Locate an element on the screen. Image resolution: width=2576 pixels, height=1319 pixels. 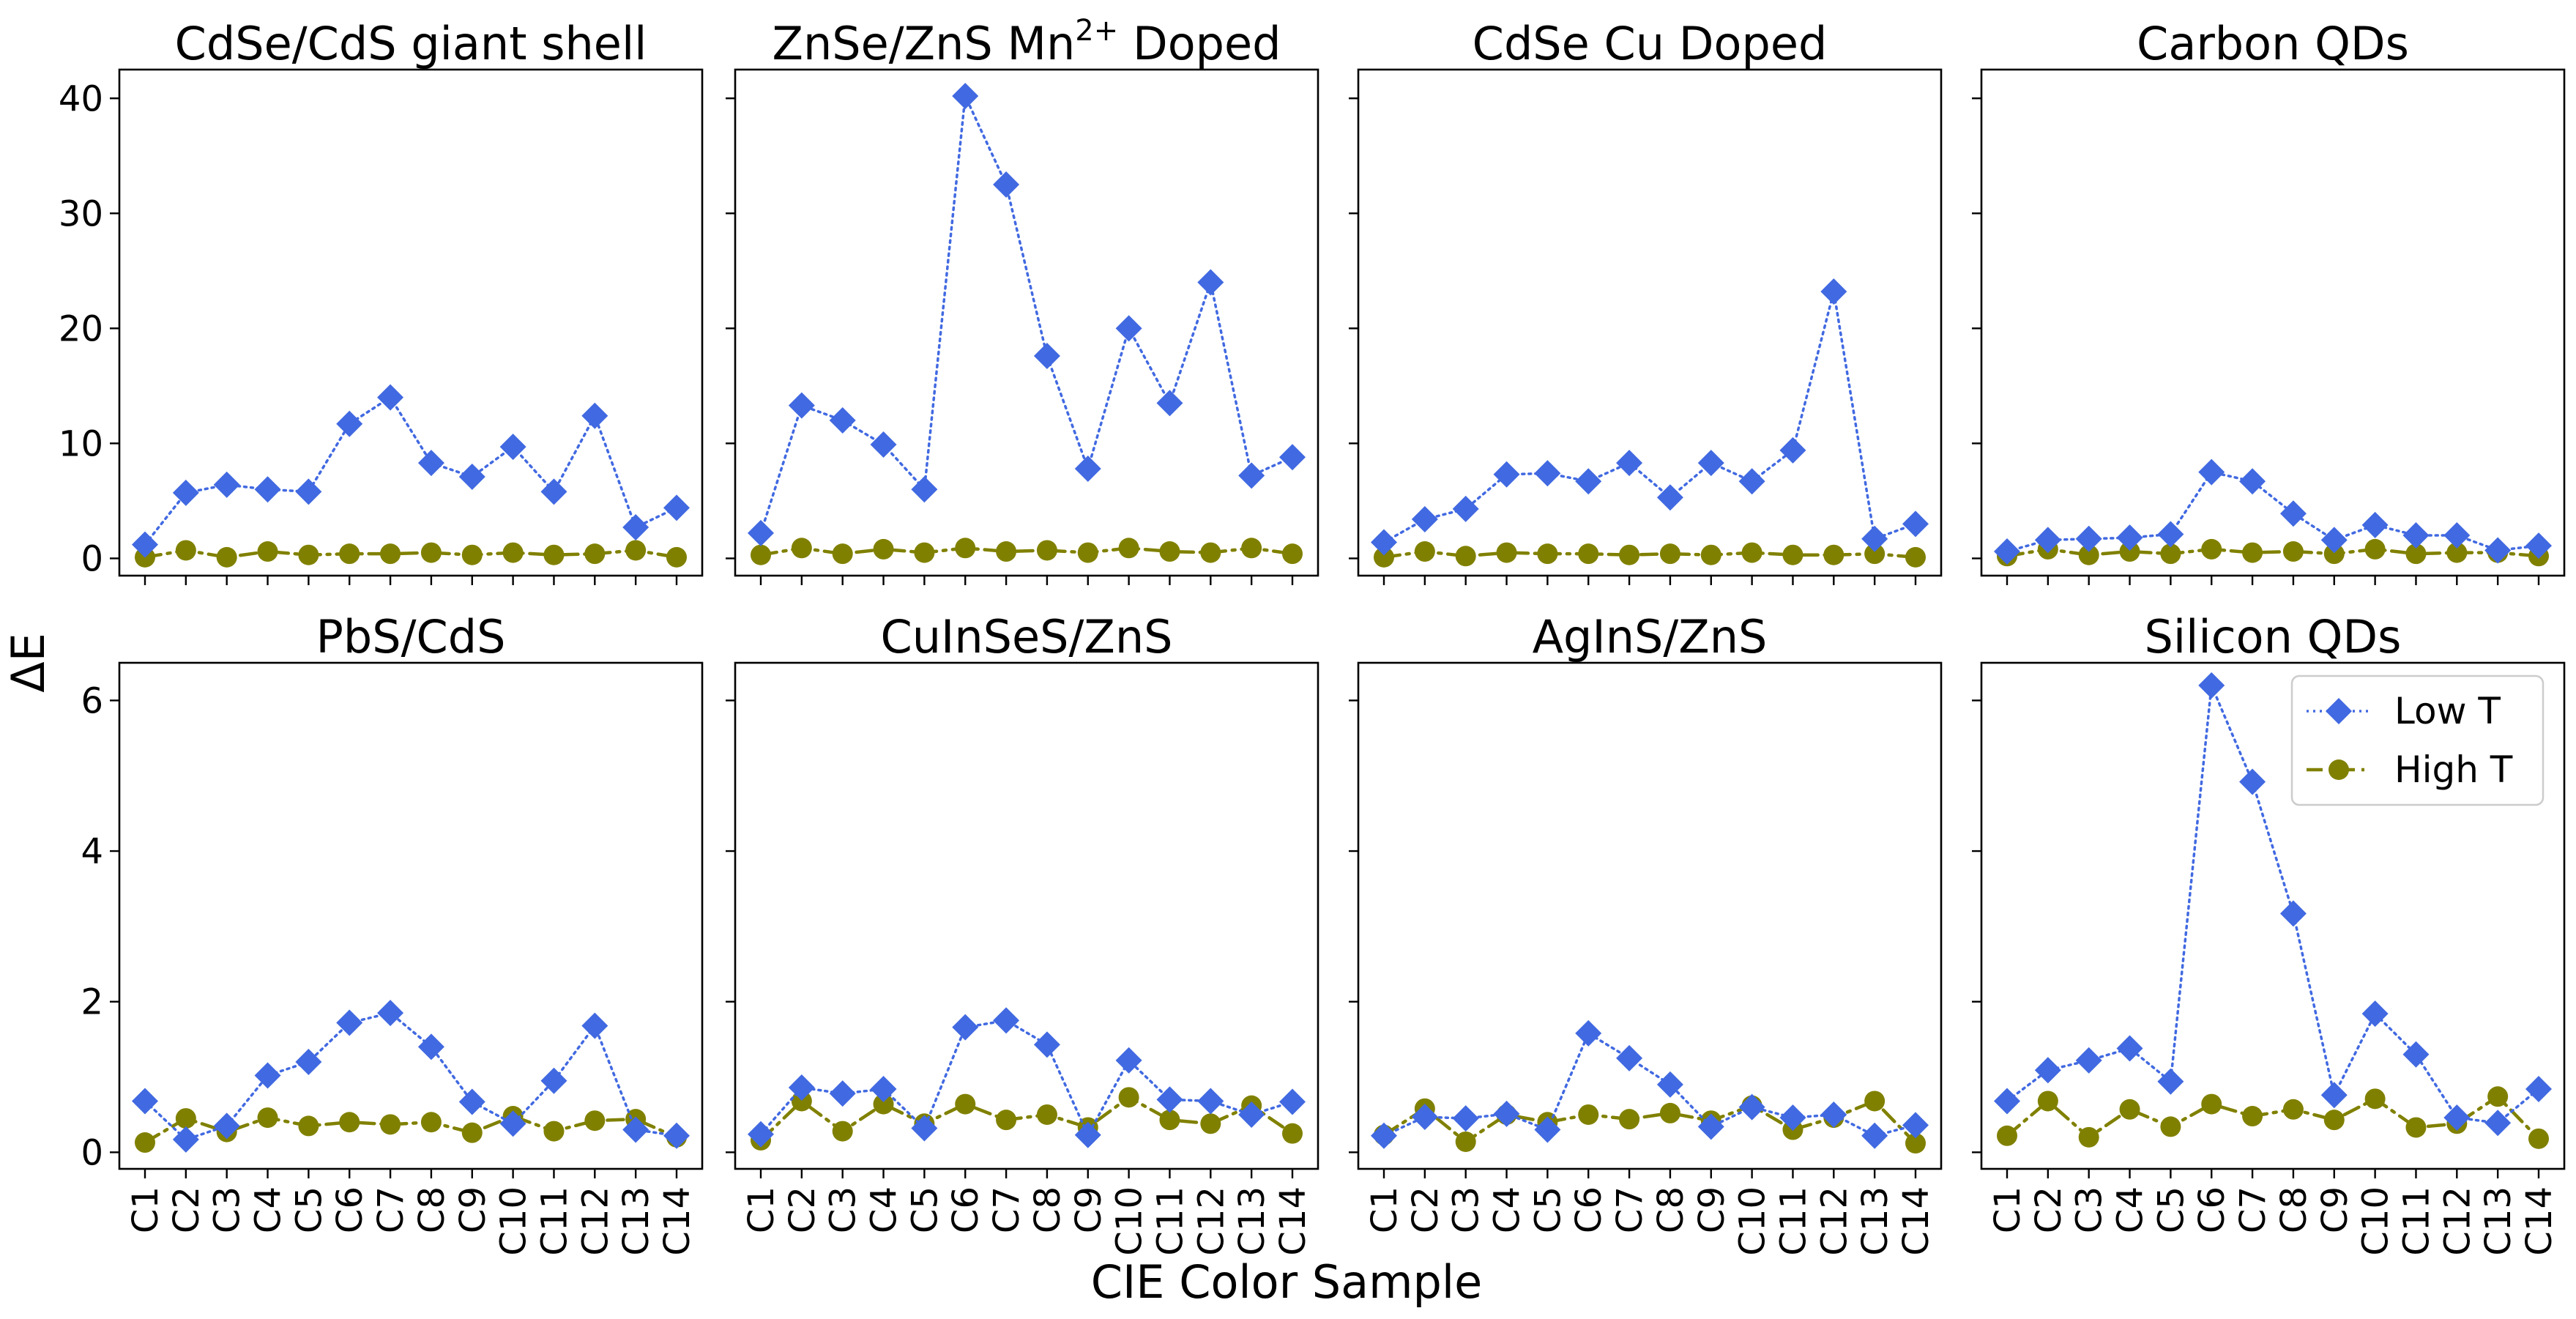
legend: Low T High T is located at coordinates (2417, 740).